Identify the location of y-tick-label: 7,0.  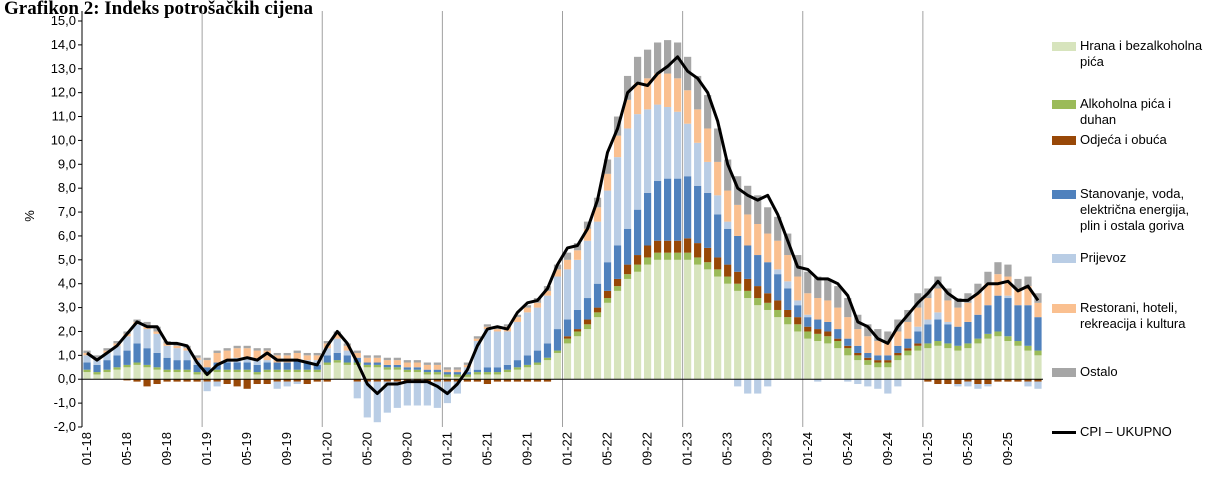
(67, 211).